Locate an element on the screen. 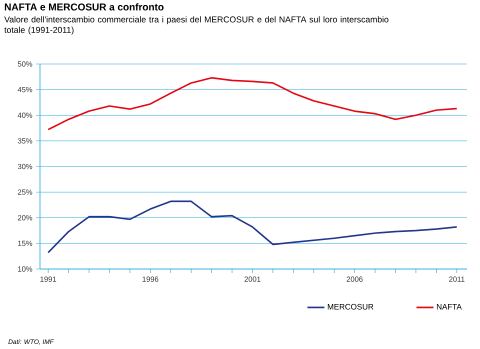 The image size is (480, 349). chart-subtitle: Valore dell'interscambio commerciale tra i paesi del MERCOSUR e del NAFTA sul loro interscambio totale (1991-2011) is located at coordinates (196, 25).